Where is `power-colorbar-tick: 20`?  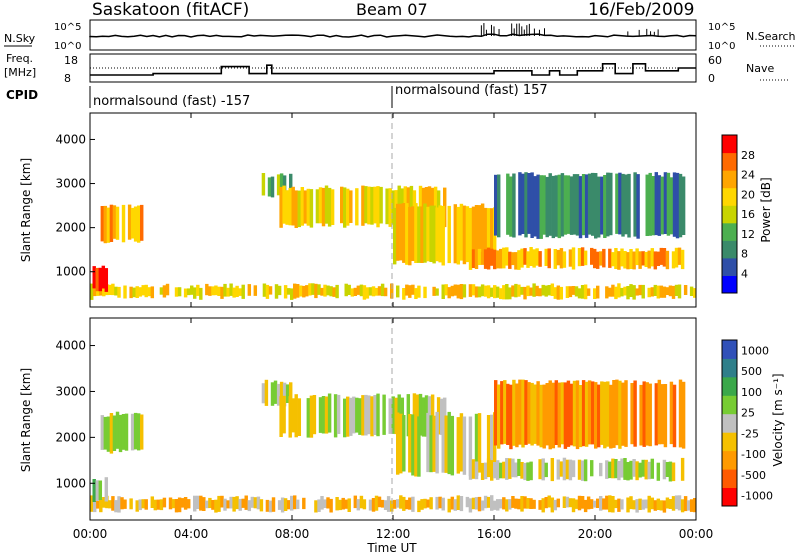
power-colorbar-tick: 20 is located at coordinates (748, 194).